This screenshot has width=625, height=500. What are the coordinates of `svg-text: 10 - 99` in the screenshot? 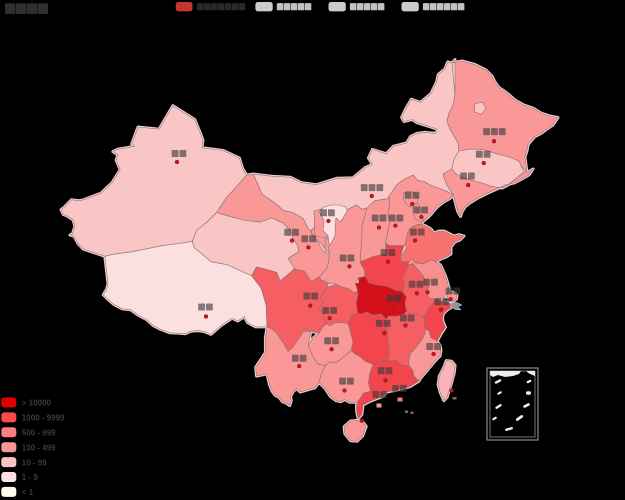 It's located at (34, 462).